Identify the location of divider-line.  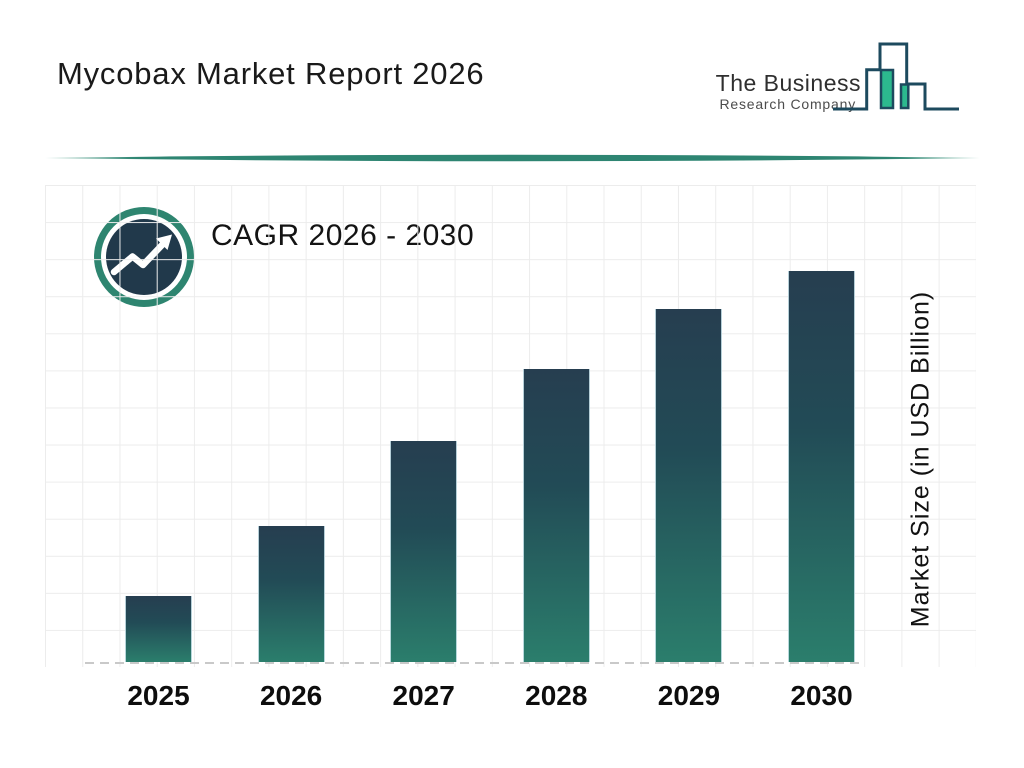
(512, 158).